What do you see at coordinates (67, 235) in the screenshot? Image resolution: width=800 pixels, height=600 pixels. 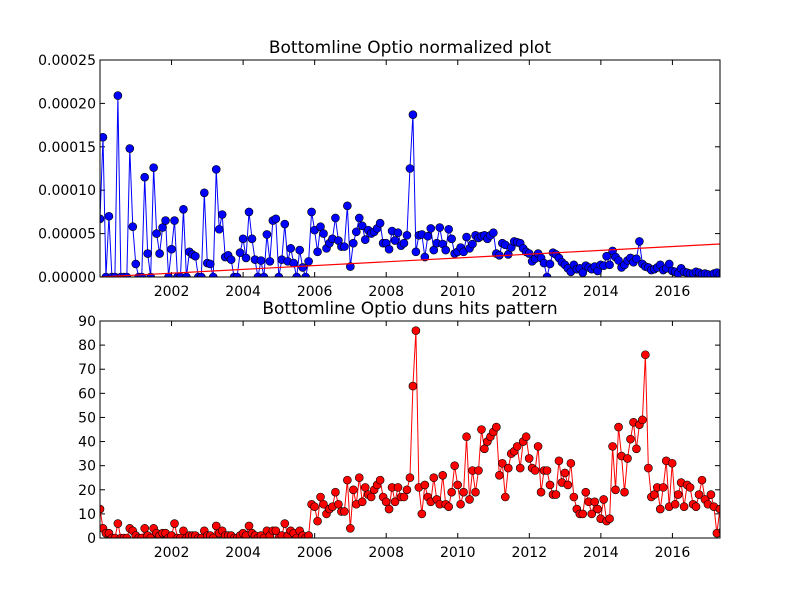 I see `y-tick-label: 0.00005` at bounding box center [67, 235].